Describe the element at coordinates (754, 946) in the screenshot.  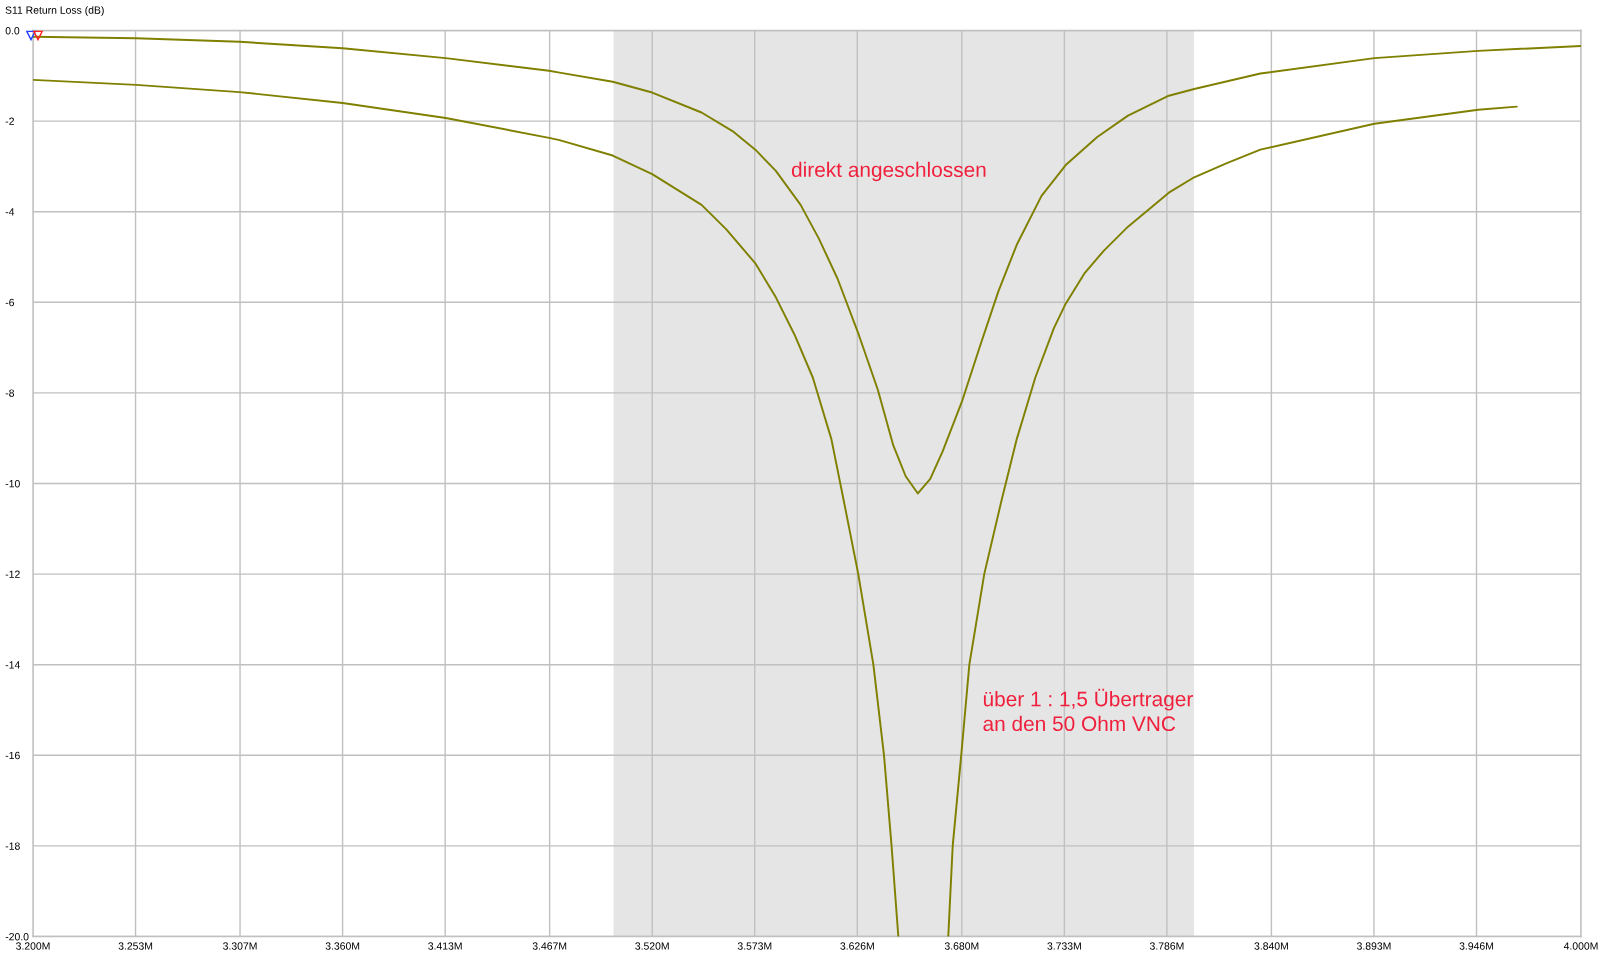
I see `x-tick-label: 3.573M` at that location.